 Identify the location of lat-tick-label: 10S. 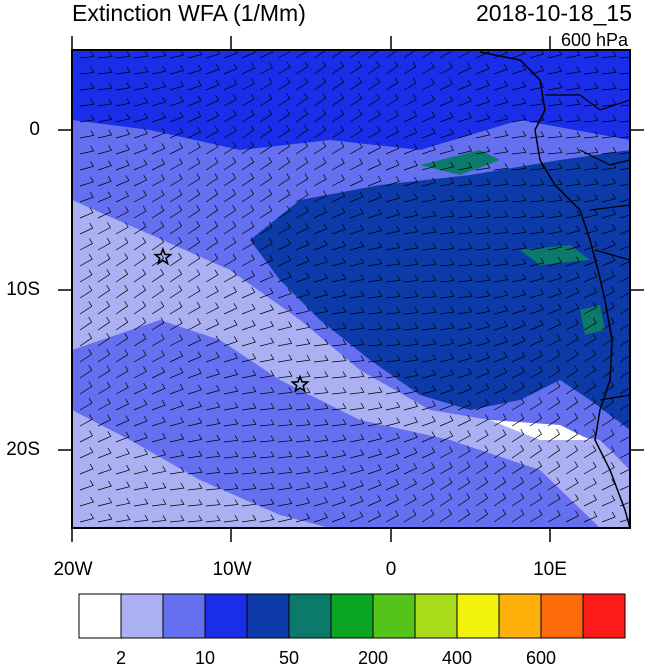
(23, 289).